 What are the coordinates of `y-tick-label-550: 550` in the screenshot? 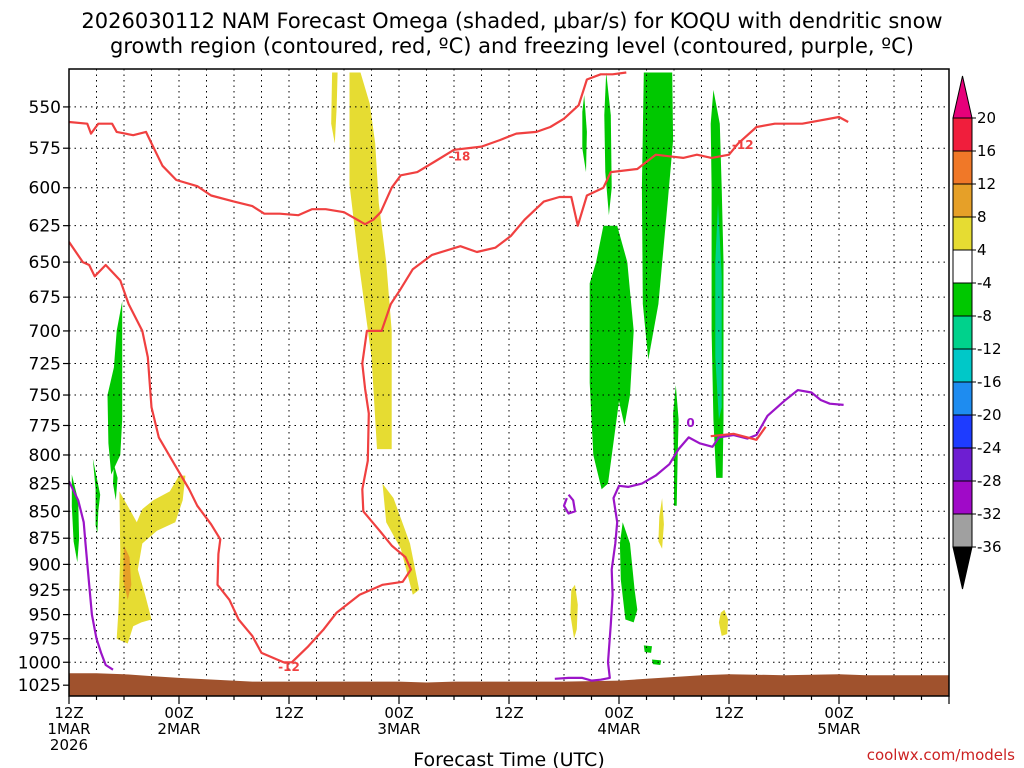 It's located at (45, 108).